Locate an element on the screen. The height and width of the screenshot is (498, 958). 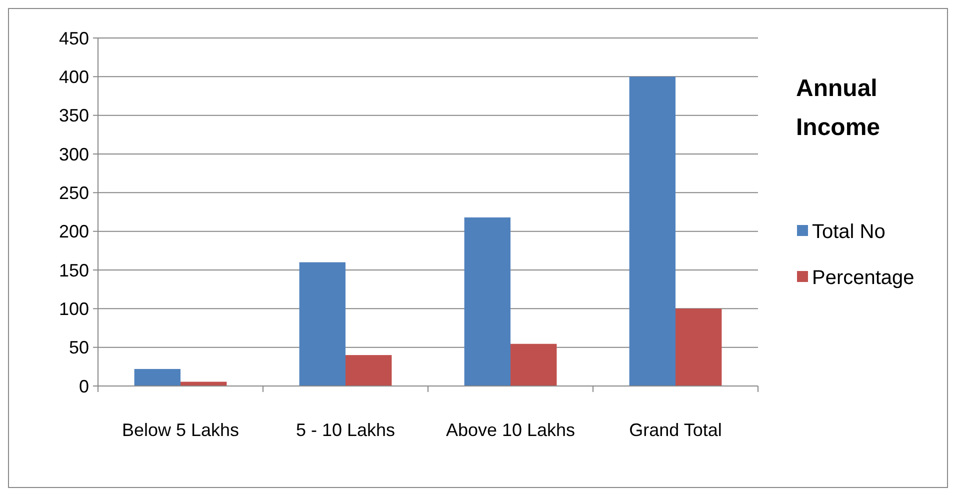
y-tick-label: 250 is located at coordinates (73, 192).